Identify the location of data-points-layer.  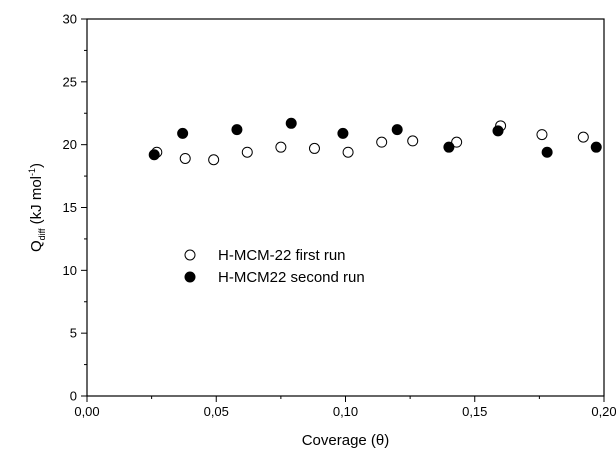
(375, 141).